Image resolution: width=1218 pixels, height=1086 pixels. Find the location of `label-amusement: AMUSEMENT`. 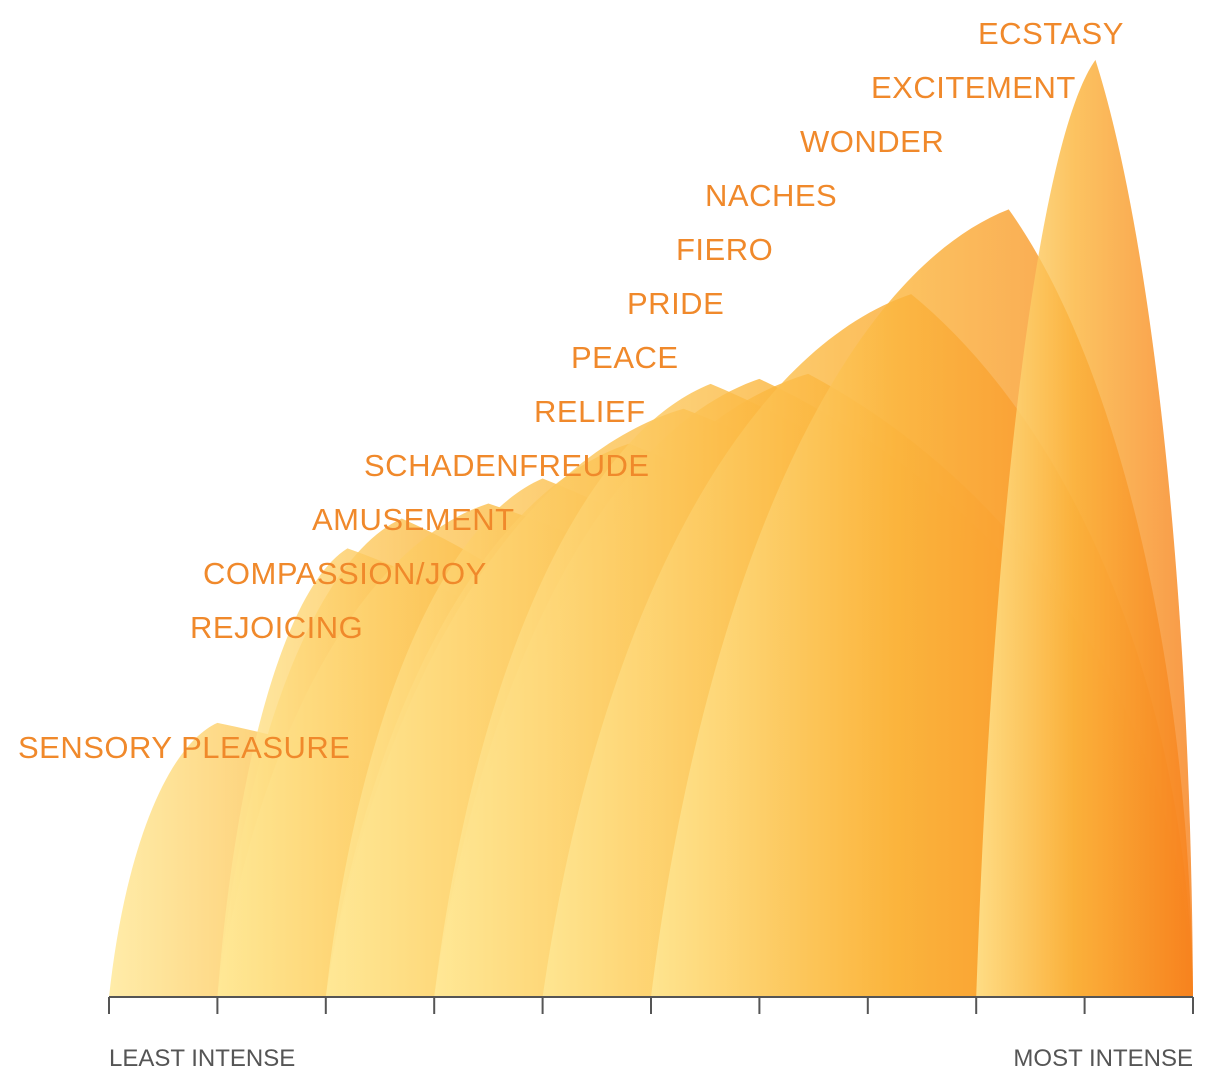

label-amusement: AMUSEMENT is located at coordinates (413, 519).